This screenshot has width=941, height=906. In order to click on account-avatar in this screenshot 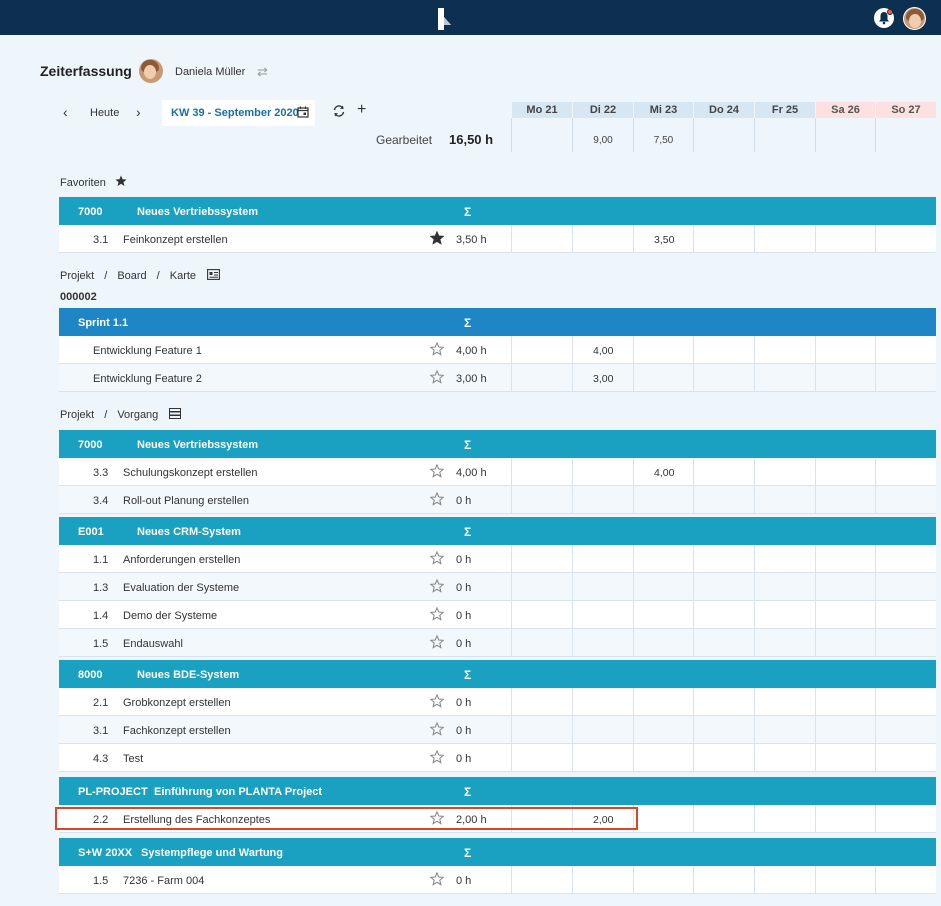, I will do `click(914, 18)`.